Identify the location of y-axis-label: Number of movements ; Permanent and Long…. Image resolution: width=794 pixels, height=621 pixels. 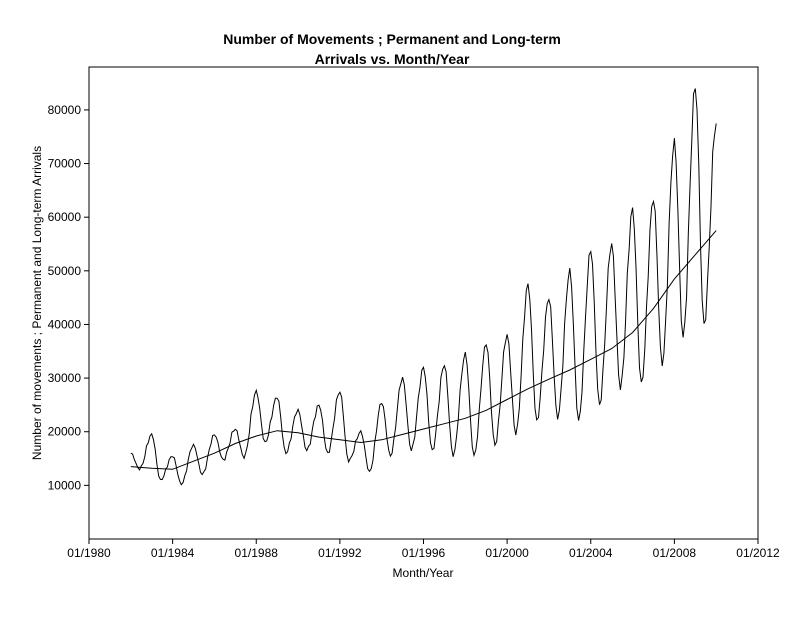
(37, 303).